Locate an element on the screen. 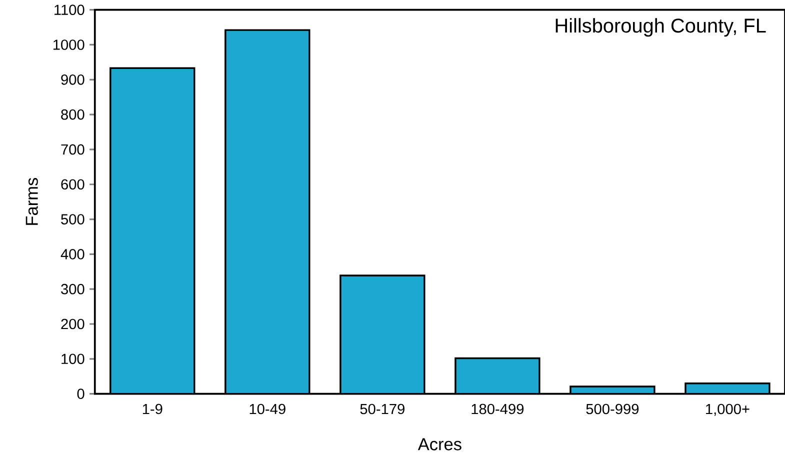 Image resolution: width=785 pixels, height=472 pixels. x-tick-label: 180-499 is located at coordinates (498, 409).